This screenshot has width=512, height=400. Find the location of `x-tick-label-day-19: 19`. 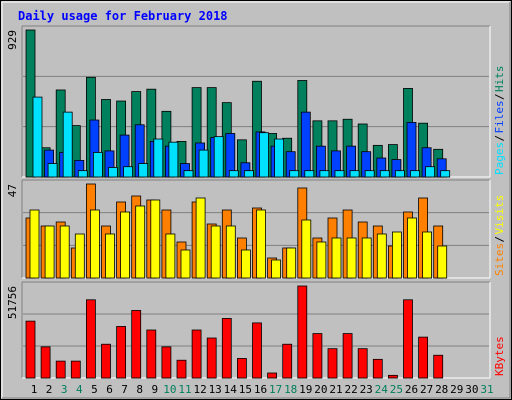

x-tick-label-day-19: 19 is located at coordinates (305, 389).